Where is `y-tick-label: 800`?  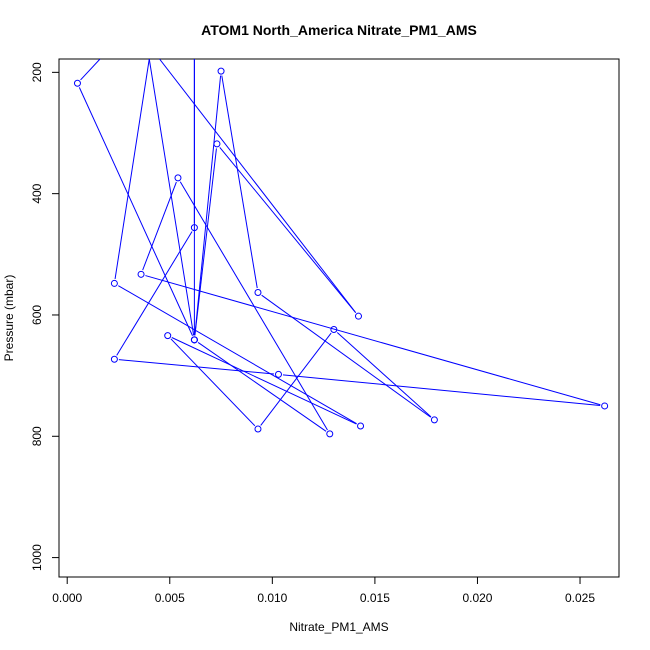
y-tick-label: 800 is located at coordinates (37, 436).